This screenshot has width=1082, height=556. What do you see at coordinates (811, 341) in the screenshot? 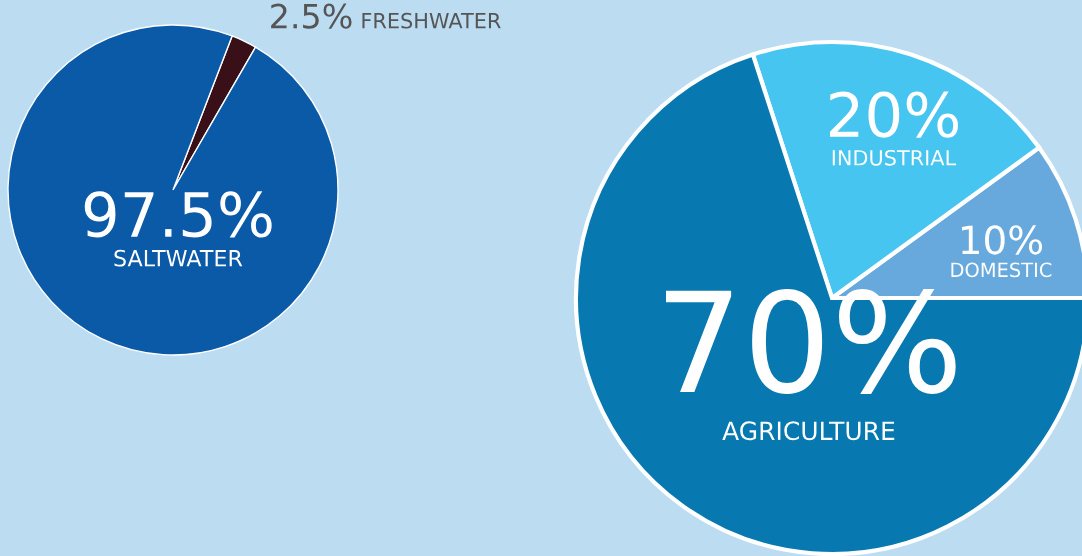
I see `data-label: 70%` at bounding box center [811, 341].